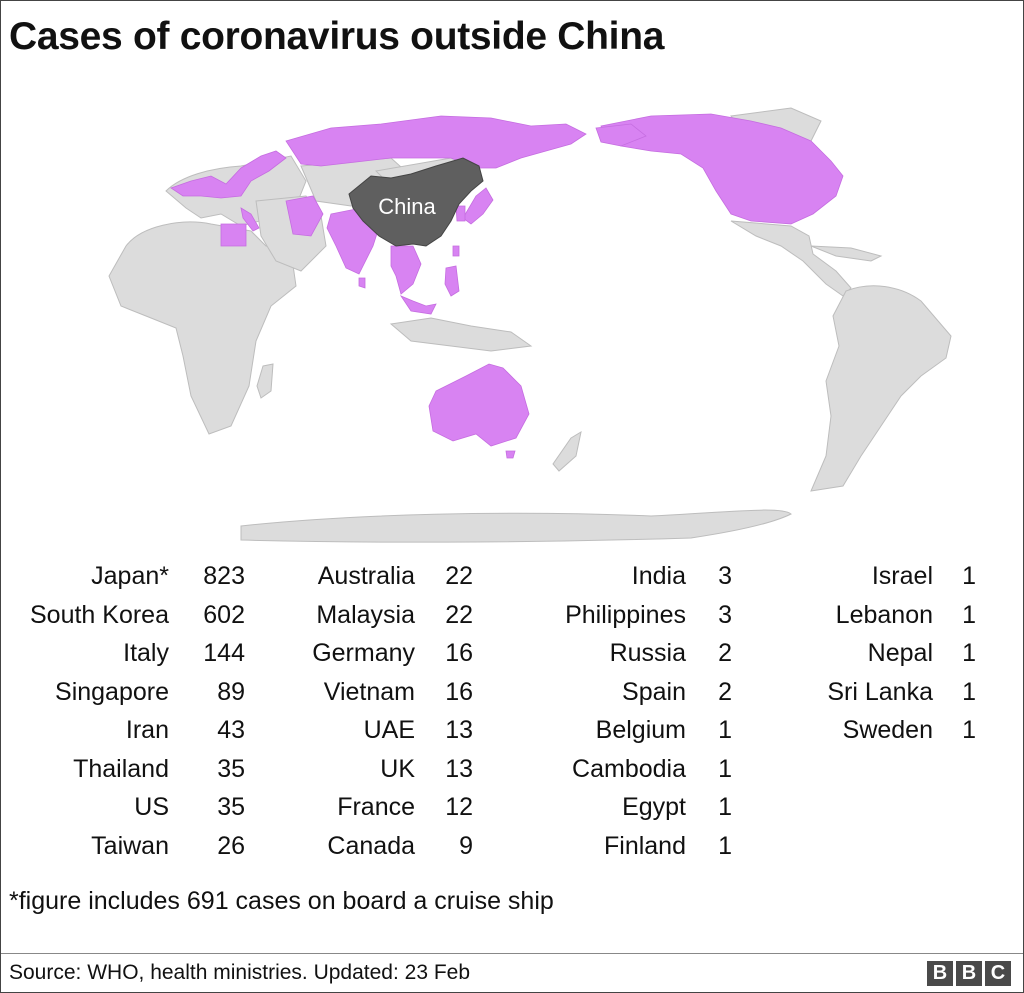 The height and width of the screenshot is (993, 1024). I want to click on africa, so click(202, 328).